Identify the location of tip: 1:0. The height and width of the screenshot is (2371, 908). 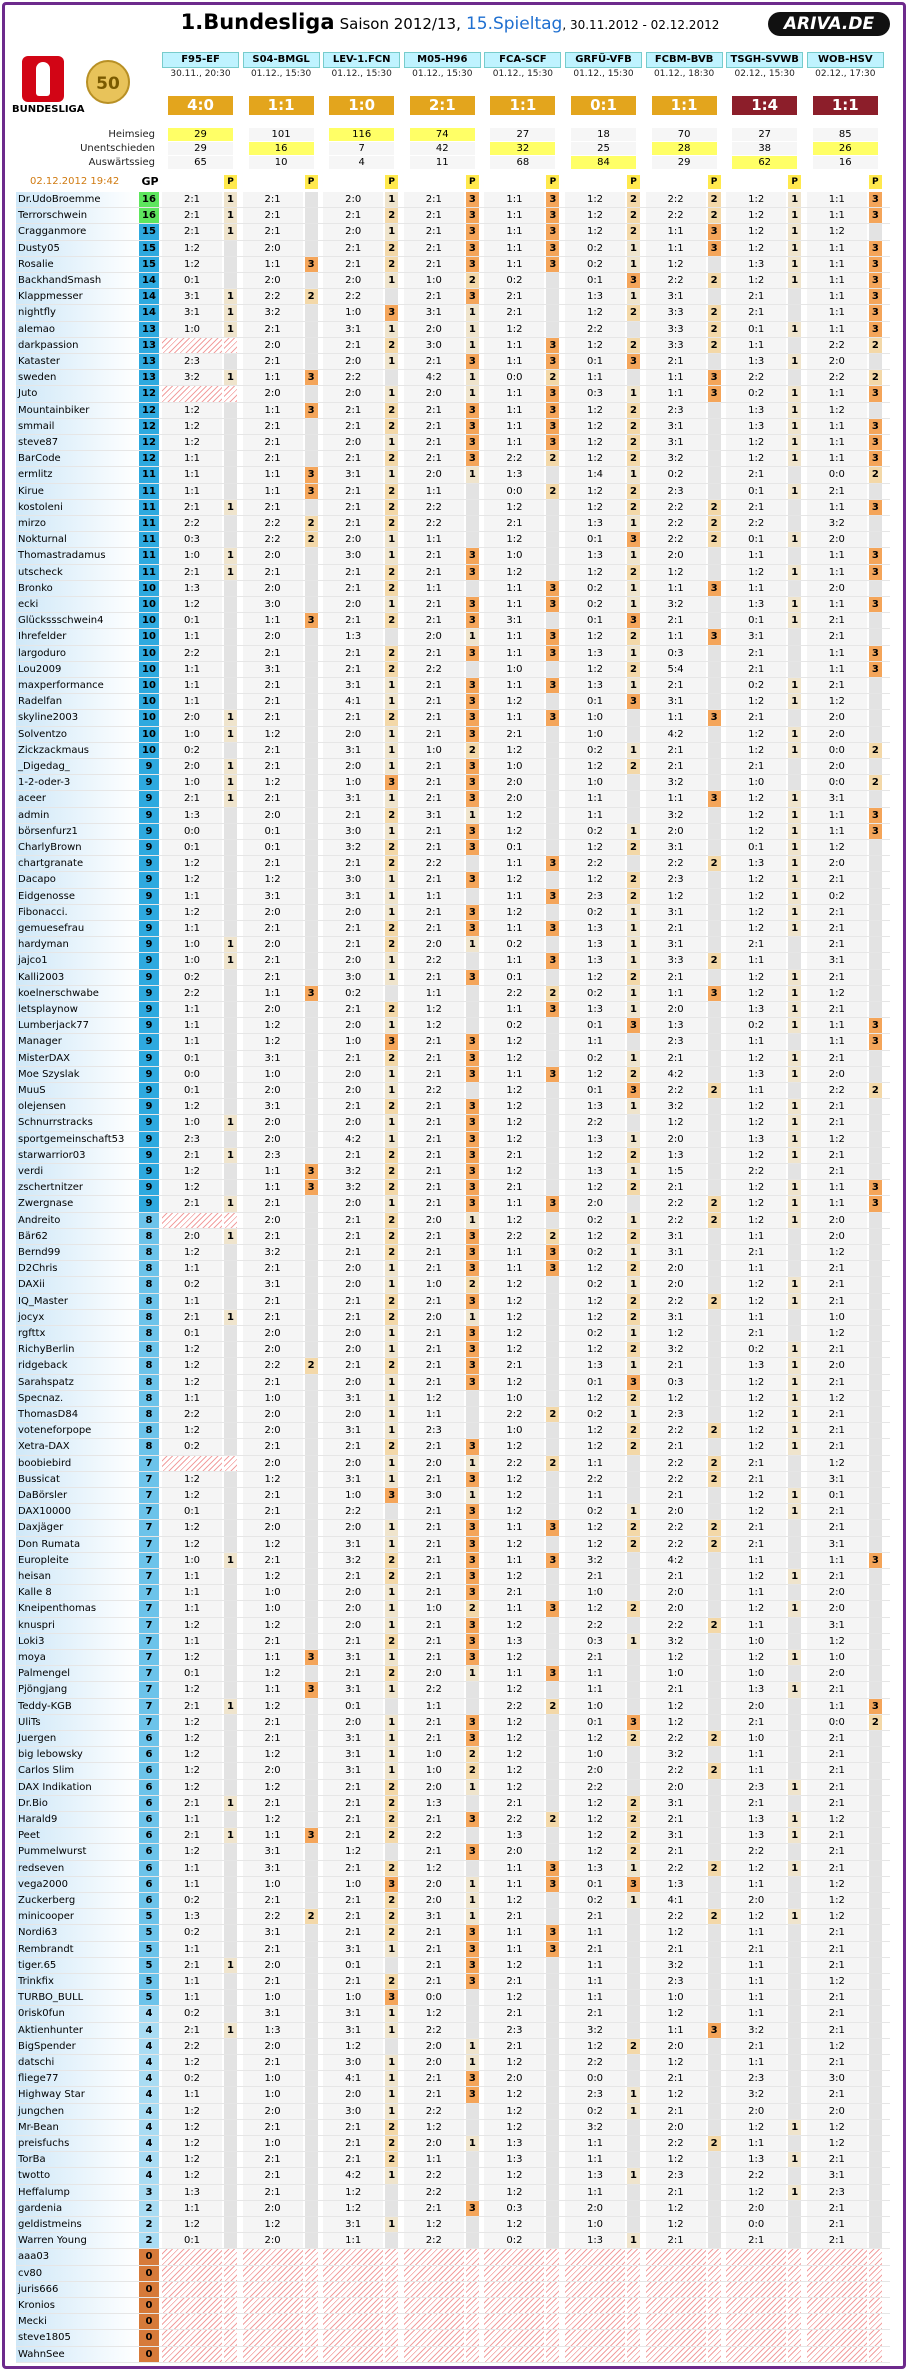
(272, 1609).